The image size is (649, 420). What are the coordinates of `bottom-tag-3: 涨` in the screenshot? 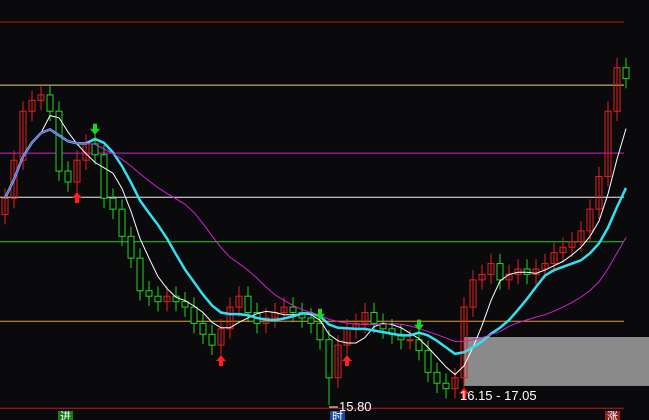 It's located at (612, 415).